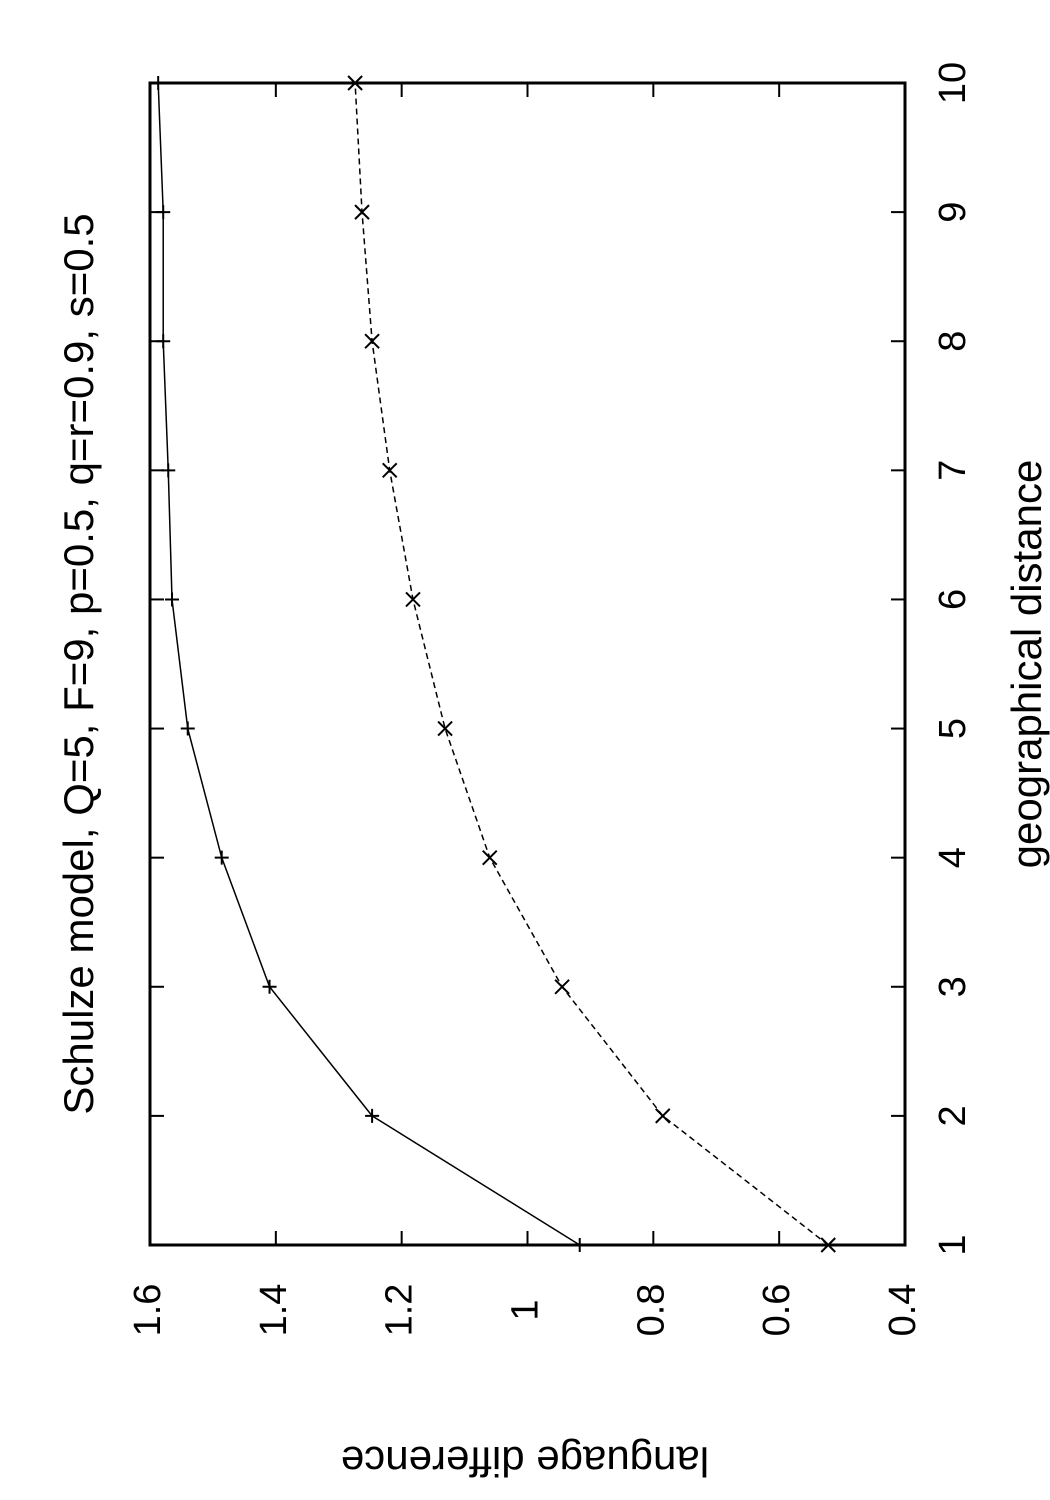 The width and height of the screenshot is (1050, 1500). I want to click on x-tick-label: 7, so click(953, 470).